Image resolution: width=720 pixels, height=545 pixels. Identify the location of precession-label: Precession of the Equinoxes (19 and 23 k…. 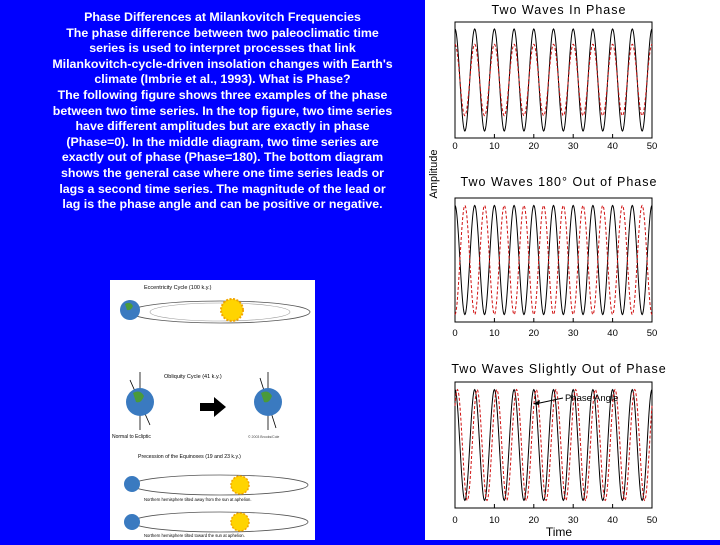
(189, 457).